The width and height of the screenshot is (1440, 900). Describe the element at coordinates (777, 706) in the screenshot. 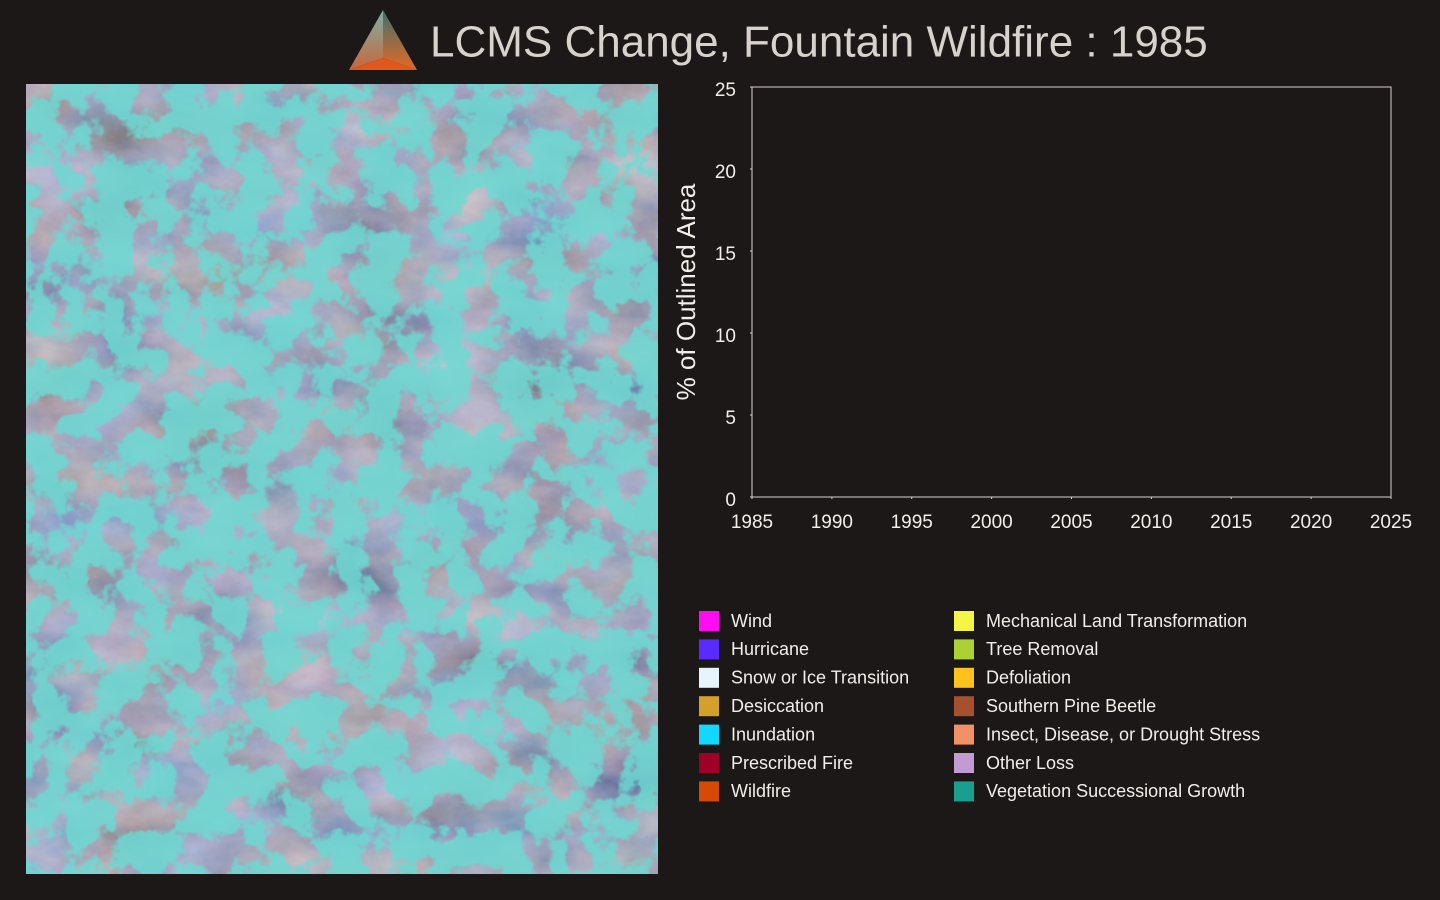

I see `legend-label: Desiccation` at that location.